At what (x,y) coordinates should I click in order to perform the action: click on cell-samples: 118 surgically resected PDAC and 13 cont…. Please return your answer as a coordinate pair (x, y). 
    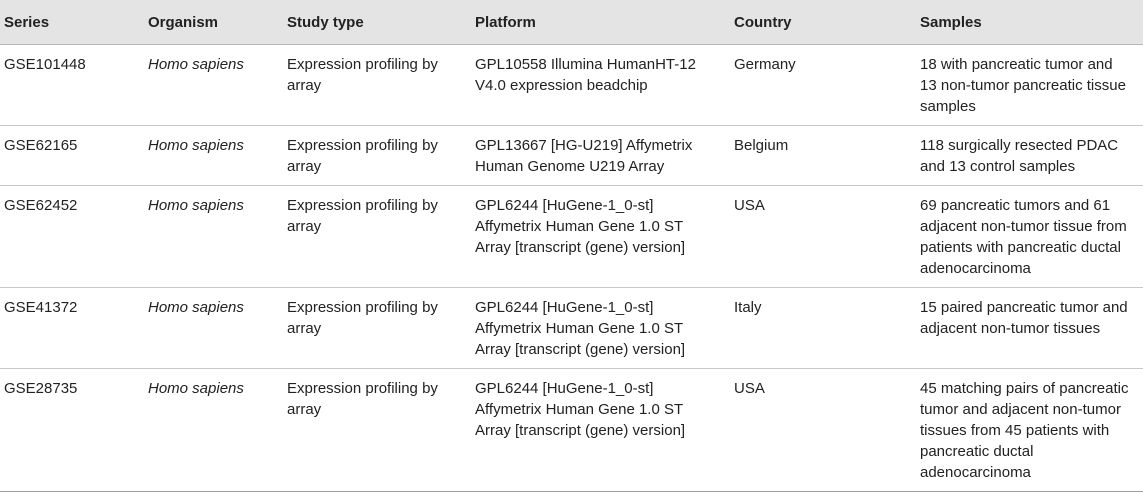
    Looking at the image, I should click on (1029, 155).